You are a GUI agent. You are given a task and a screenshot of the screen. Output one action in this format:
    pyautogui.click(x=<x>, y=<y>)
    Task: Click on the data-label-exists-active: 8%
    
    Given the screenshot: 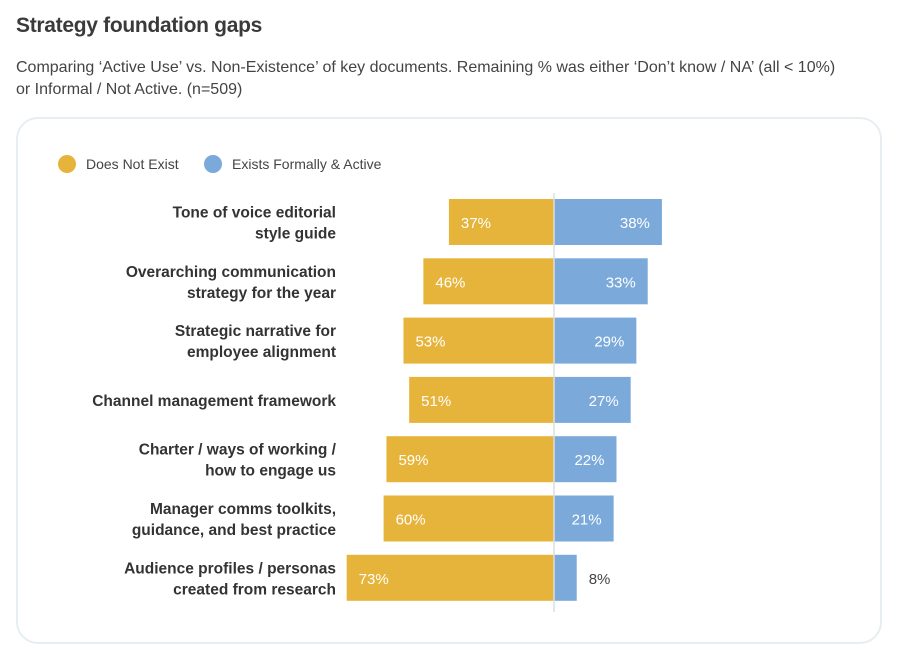 What is the action you would take?
    pyautogui.click(x=600, y=579)
    